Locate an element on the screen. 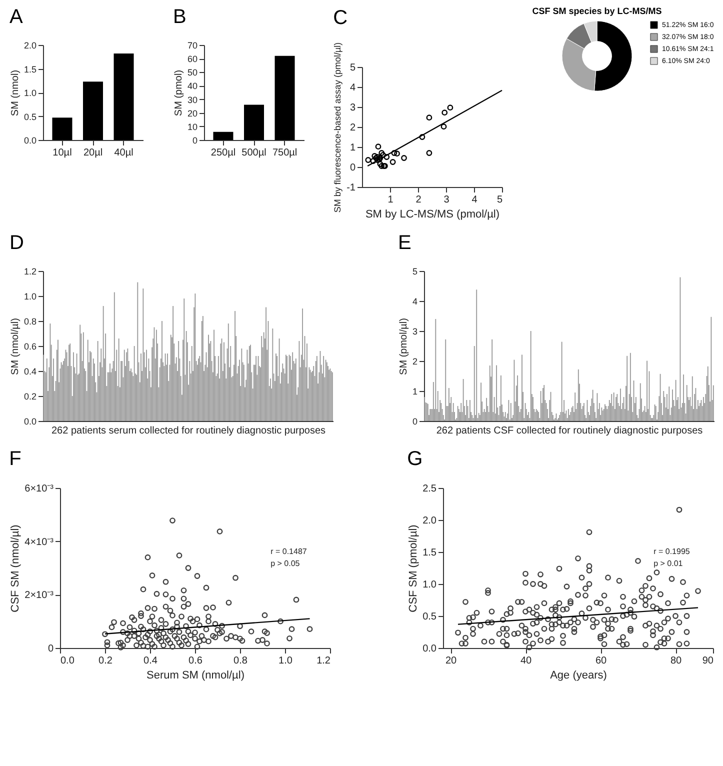 The image size is (723, 766). chart-title: CSF SM species by LC-MS/MS is located at coordinates (597, 11).